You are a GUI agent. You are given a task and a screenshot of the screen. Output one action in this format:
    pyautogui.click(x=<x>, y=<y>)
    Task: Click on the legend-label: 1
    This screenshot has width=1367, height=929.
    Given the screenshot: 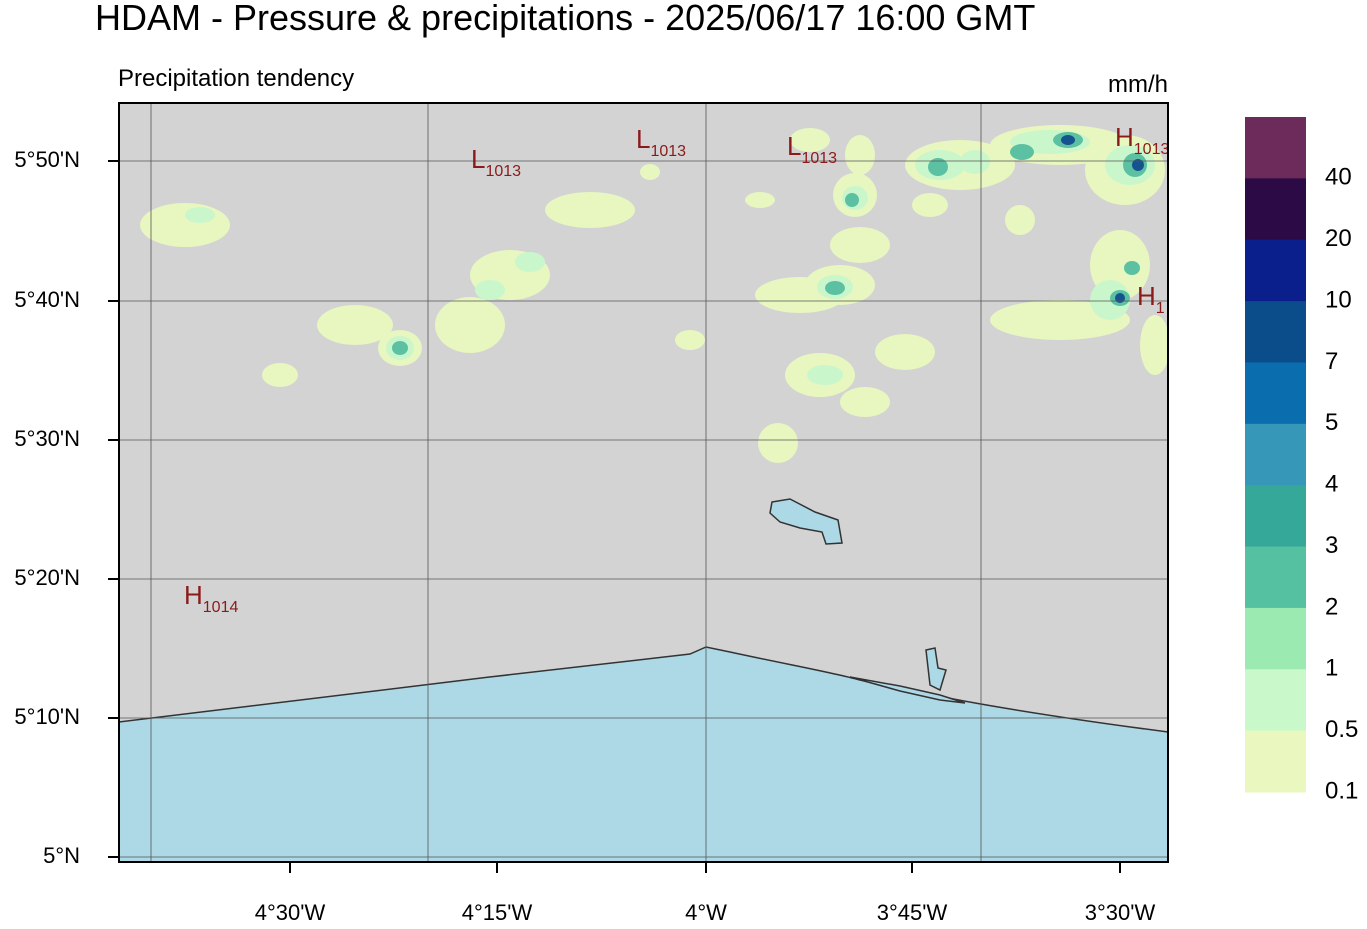 What is the action you would take?
    pyautogui.click(x=1331, y=668)
    